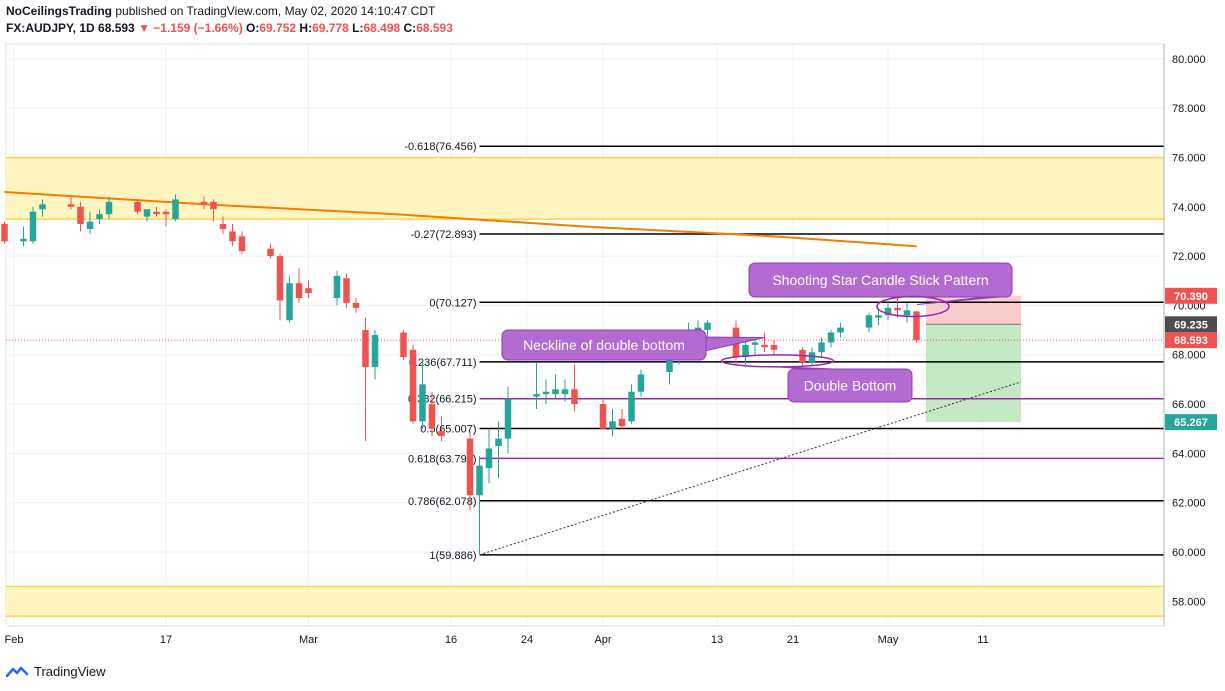 This screenshot has height=691, width=1225. I want to click on short-position-tool, so click(973, 359).